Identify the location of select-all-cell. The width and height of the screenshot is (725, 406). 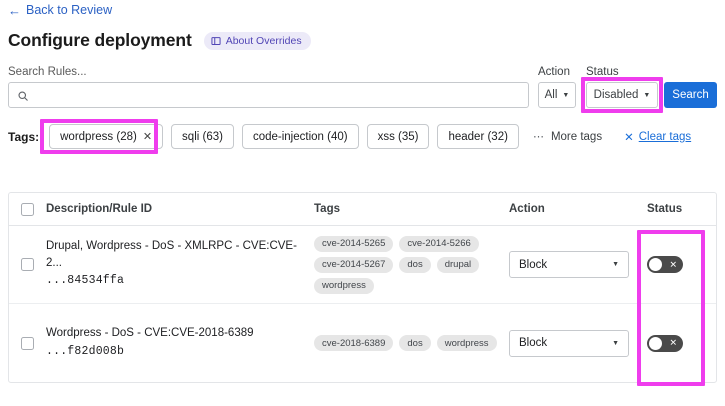
(27, 209).